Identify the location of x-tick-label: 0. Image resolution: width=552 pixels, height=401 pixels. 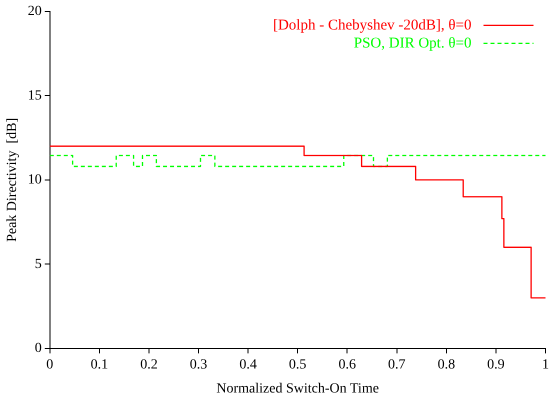
(50, 364).